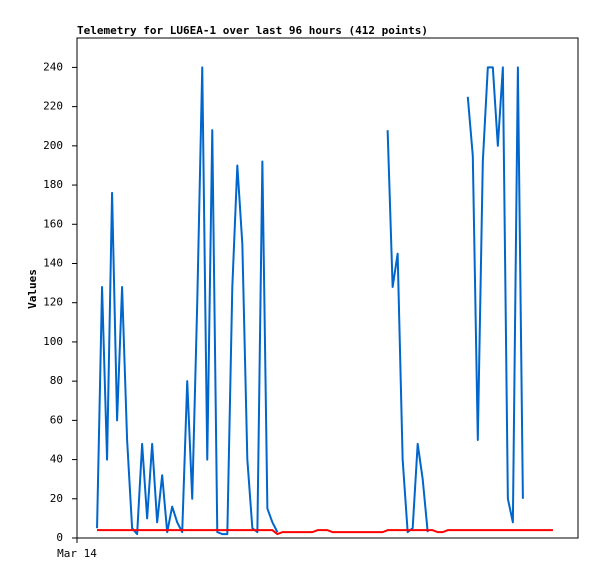 The image size is (597, 579). I want to click on y-tick-label: 200, so click(53, 145).